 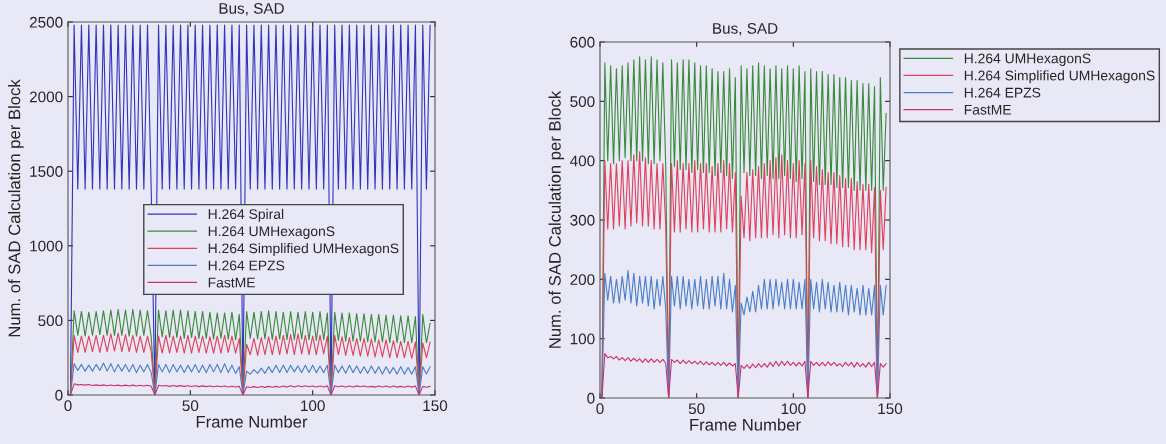 What do you see at coordinates (46, 171) in the screenshot?
I see `y-tick-label: 1500` at bounding box center [46, 171].